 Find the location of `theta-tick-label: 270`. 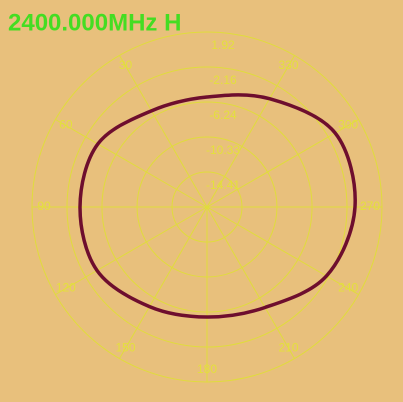

theta-tick-label: 270 is located at coordinates (370, 206).